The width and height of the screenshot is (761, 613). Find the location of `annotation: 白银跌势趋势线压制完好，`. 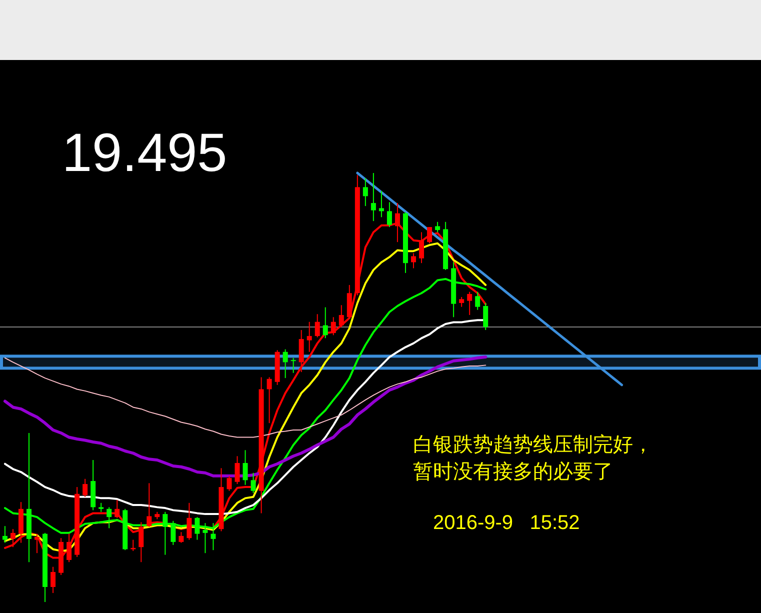

annotation: 白银跌势趋势线压制完好， is located at coordinates (533, 444).